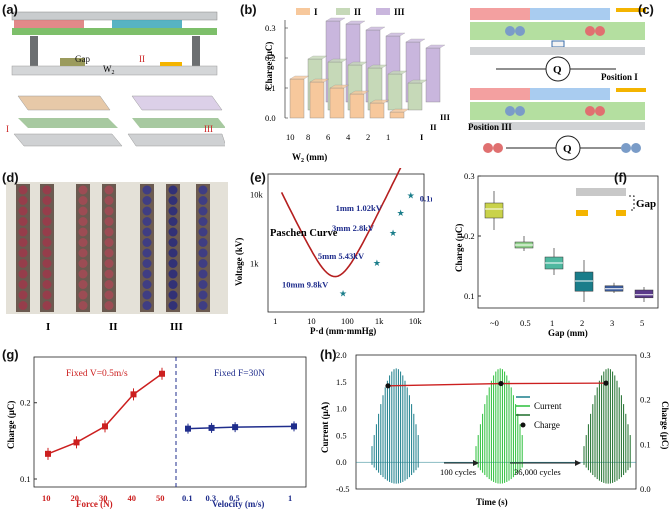 This screenshot has height=516, width=670. What do you see at coordinates (341, 256) in the screenshot?
I see `e-annotation-1: 5mm 5.43kV` at bounding box center [341, 256].